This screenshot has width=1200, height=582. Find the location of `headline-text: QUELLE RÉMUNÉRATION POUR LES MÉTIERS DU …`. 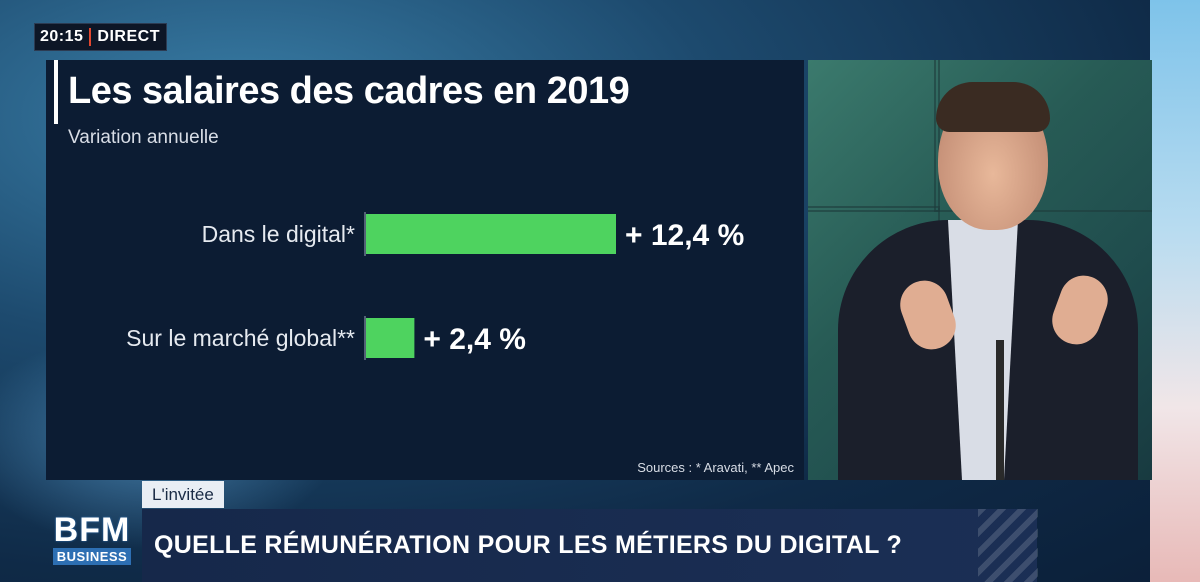

headline-text: QUELLE RÉMUNÉRATION POUR LES MÉTIERS DU … is located at coordinates (528, 545).